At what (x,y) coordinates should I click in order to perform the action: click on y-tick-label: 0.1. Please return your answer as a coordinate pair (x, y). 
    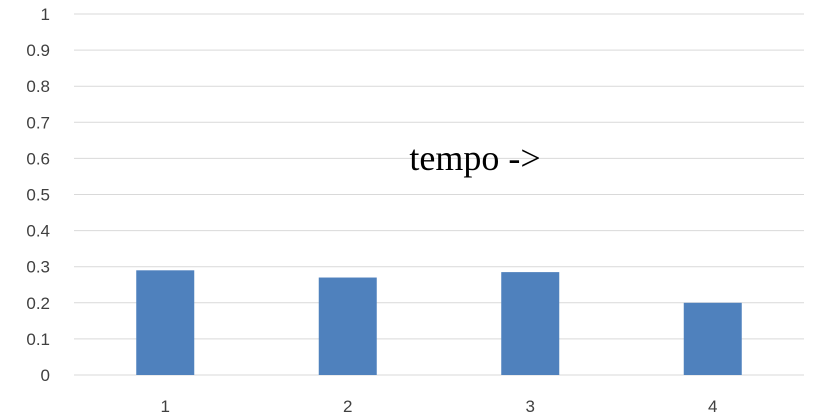
    Looking at the image, I should click on (38, 339).